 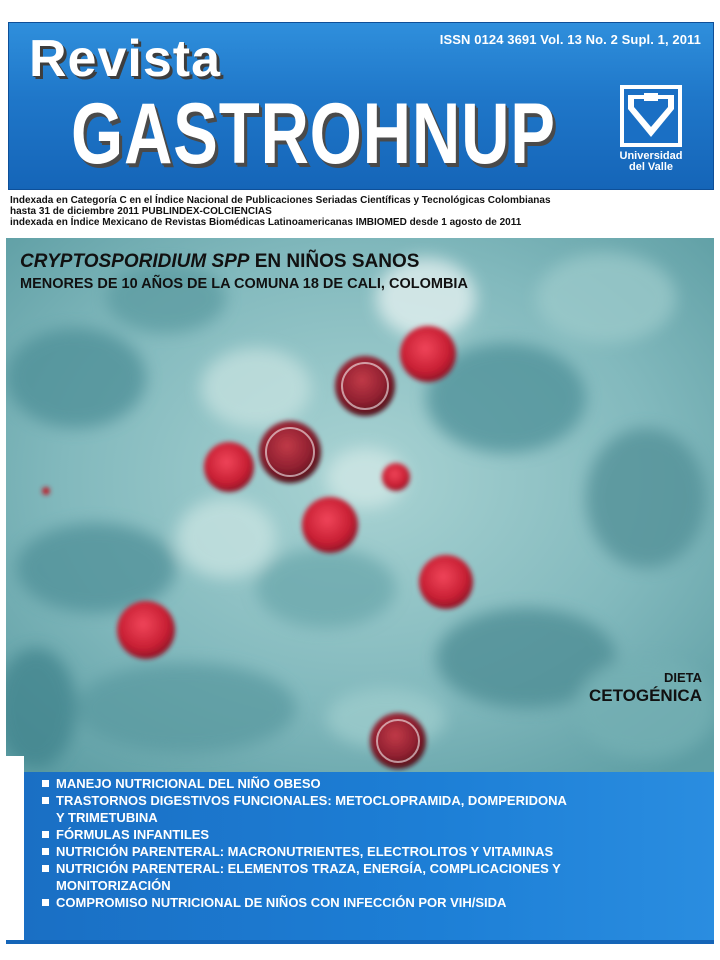 I want to click on university-name-line1: Universidad, so click(x=651, y=156).